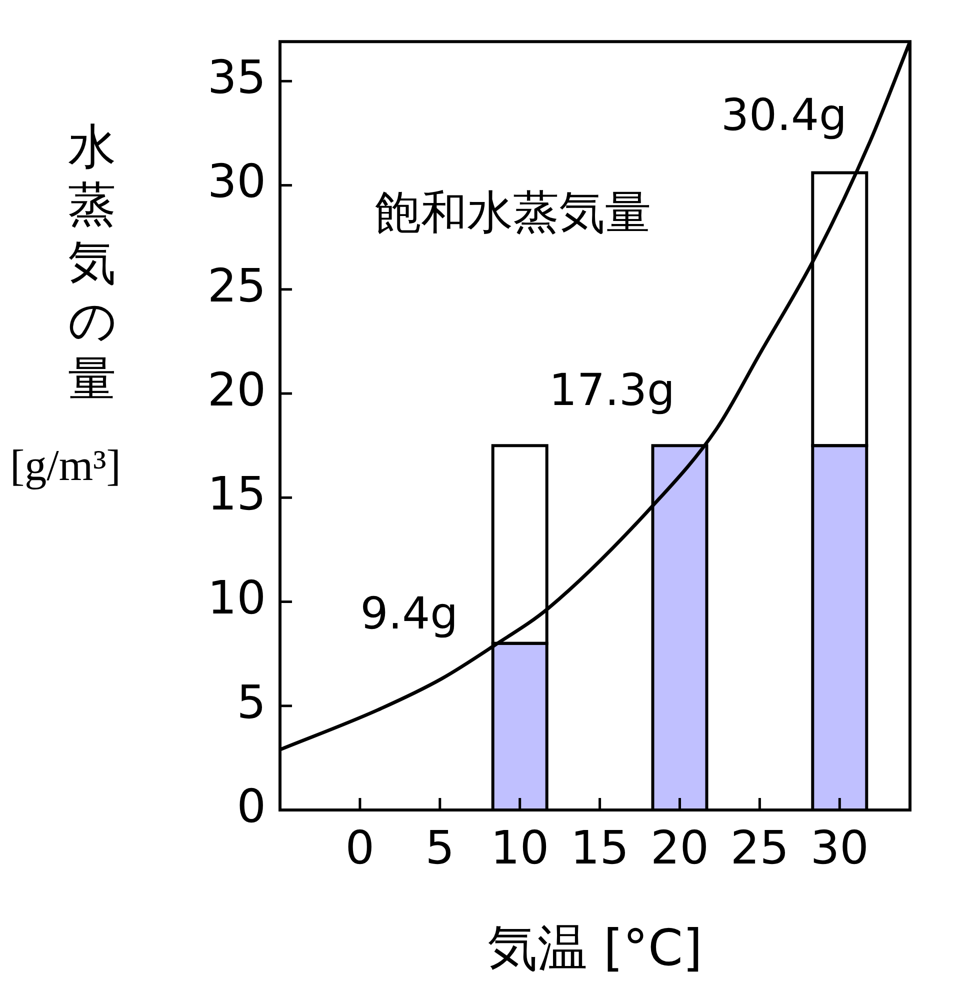 The height and width of the screenshot is (986, 960). I want to click on x-tick-label: 25, so click(759, 847).